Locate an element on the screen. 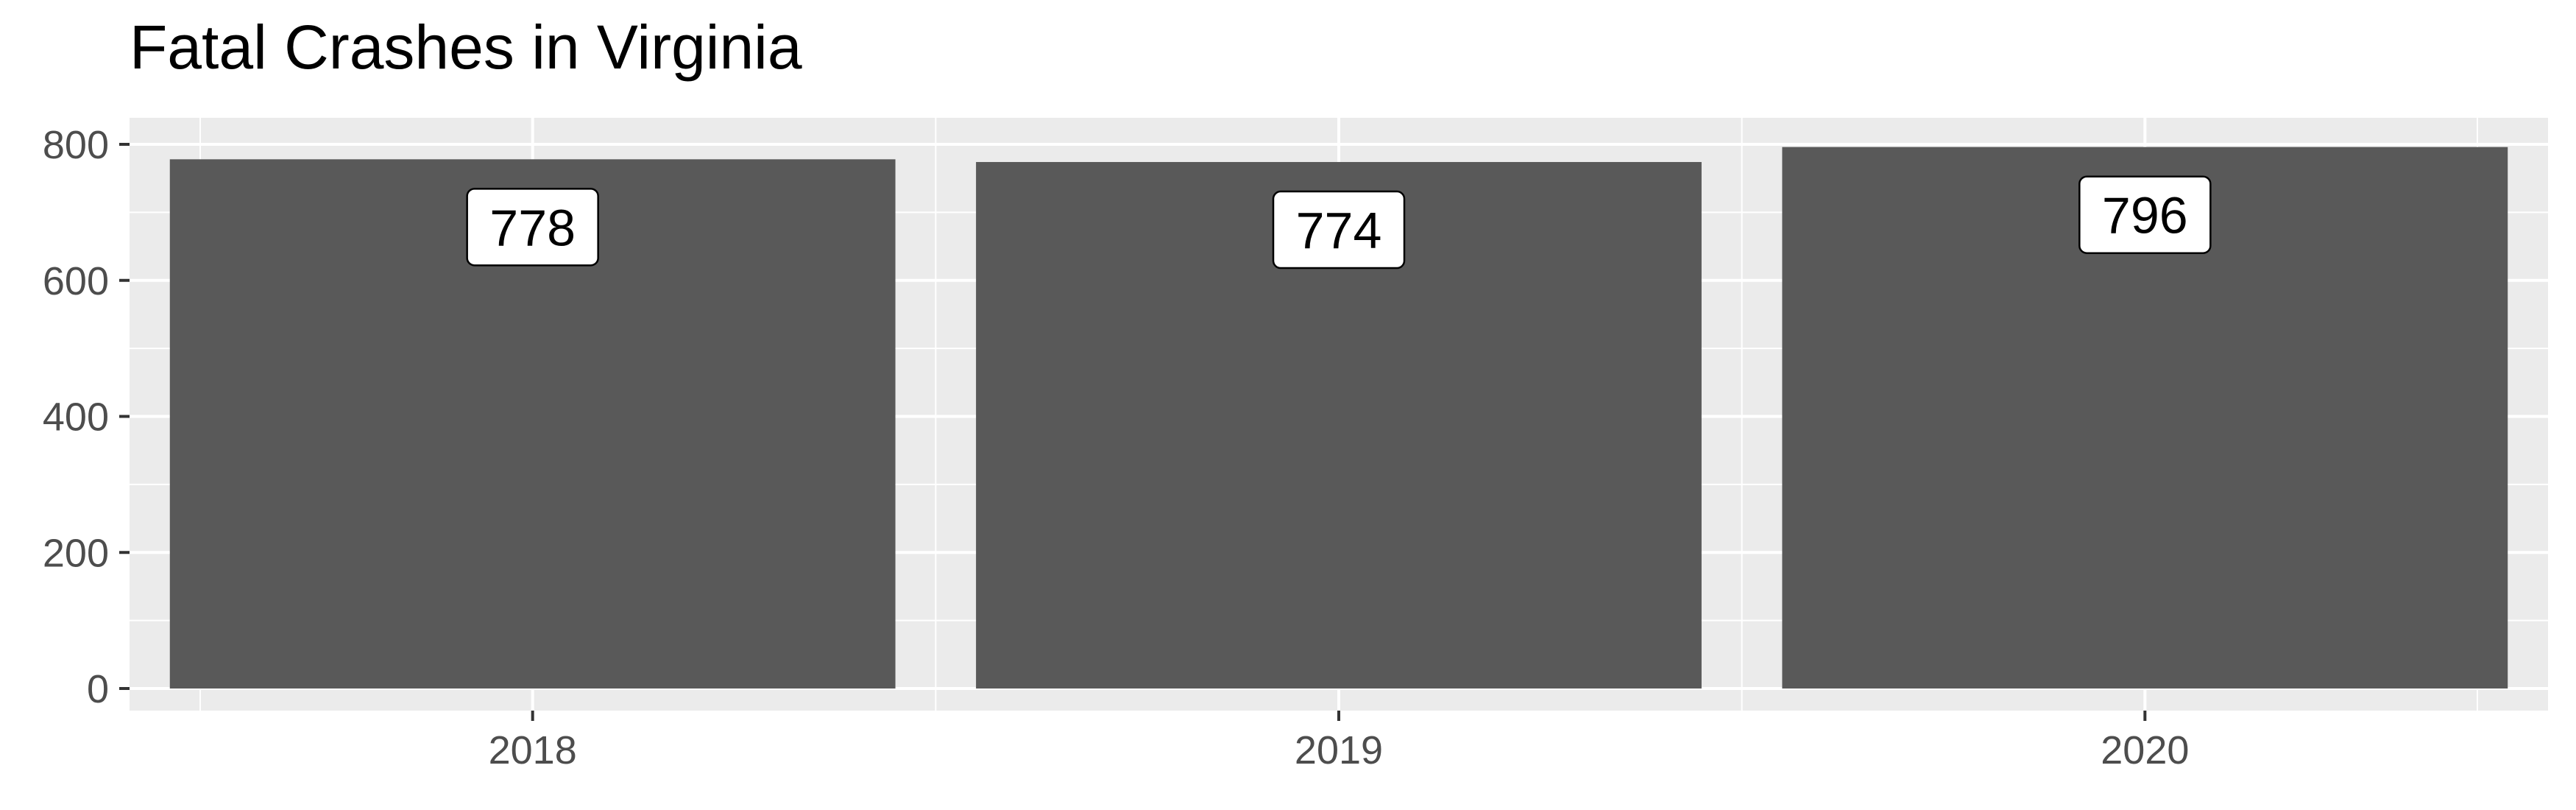 The image size is (2576, 810). data-label-2020: 796 is located at coordinates (2145, 214).